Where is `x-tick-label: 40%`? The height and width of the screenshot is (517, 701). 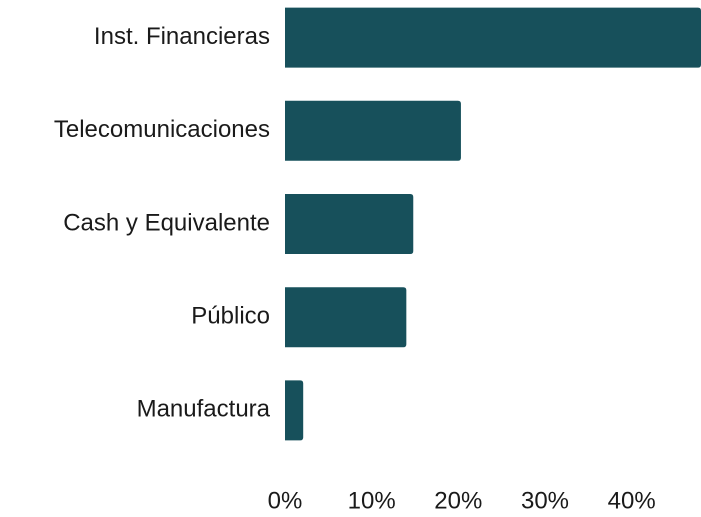
x-tick-label: 40% is located at coordinates (632, 500).